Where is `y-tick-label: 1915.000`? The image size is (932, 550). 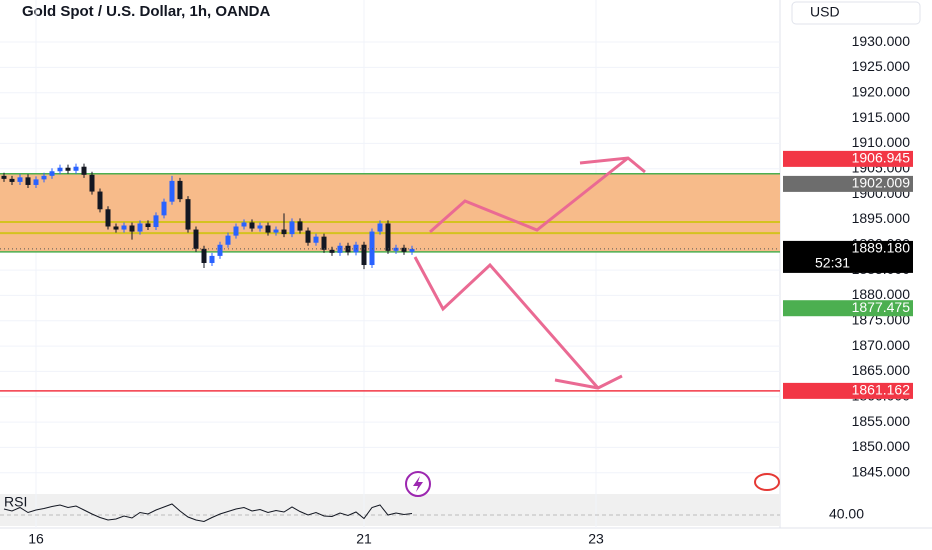
y-tick-label: 1915.000 is located at coordinates (881, 117).